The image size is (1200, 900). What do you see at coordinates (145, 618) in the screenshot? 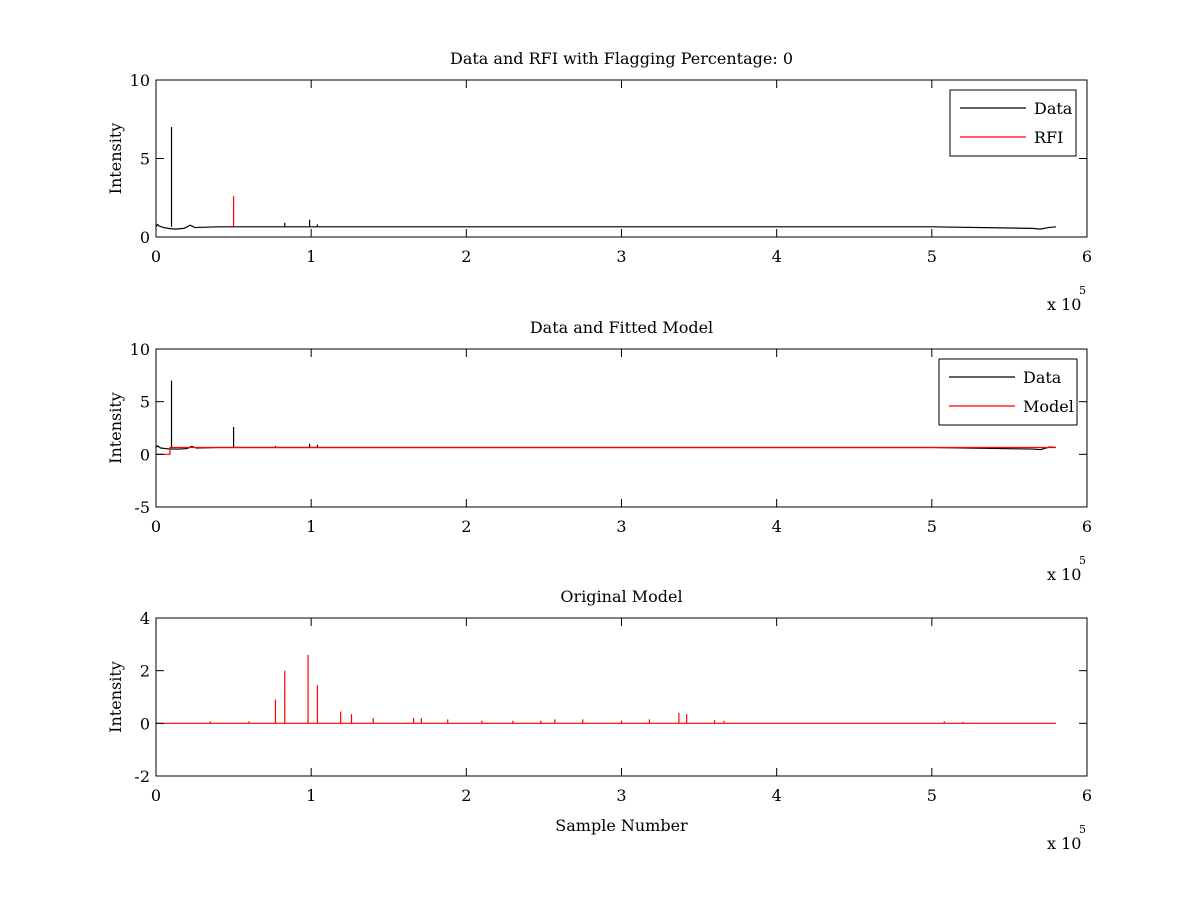
I see `y-tick-label: 4` at bounding box center [145, 618].